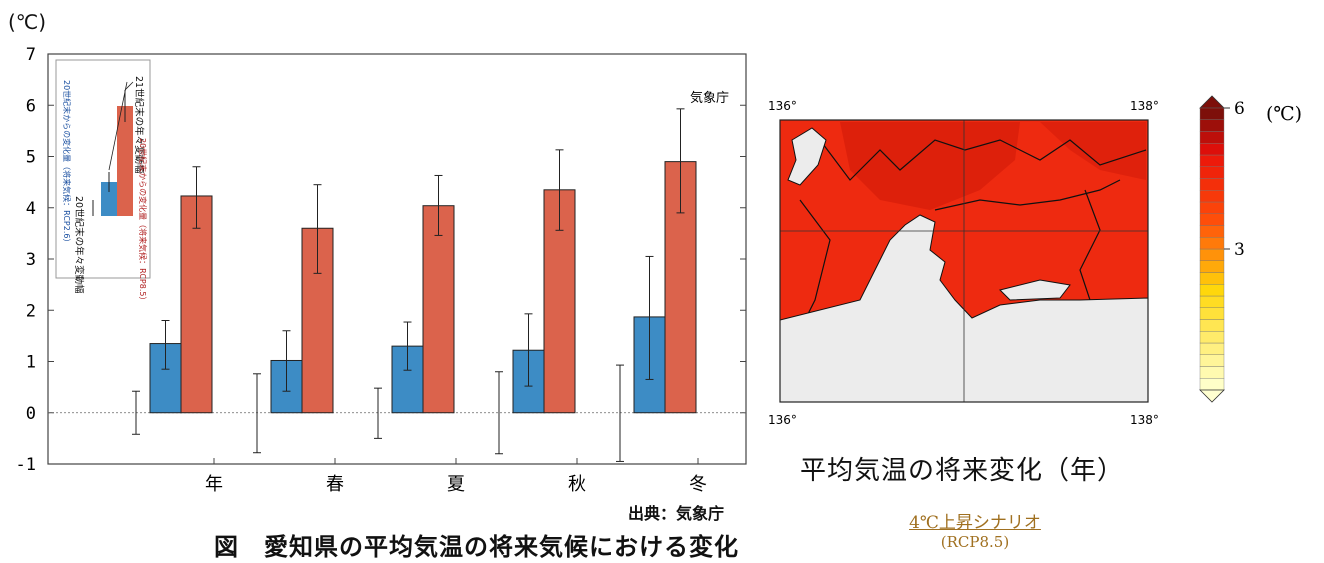 This screenshot has width=1324, height=563. I want to click on map-warm-patch-north, so click(930, 166).